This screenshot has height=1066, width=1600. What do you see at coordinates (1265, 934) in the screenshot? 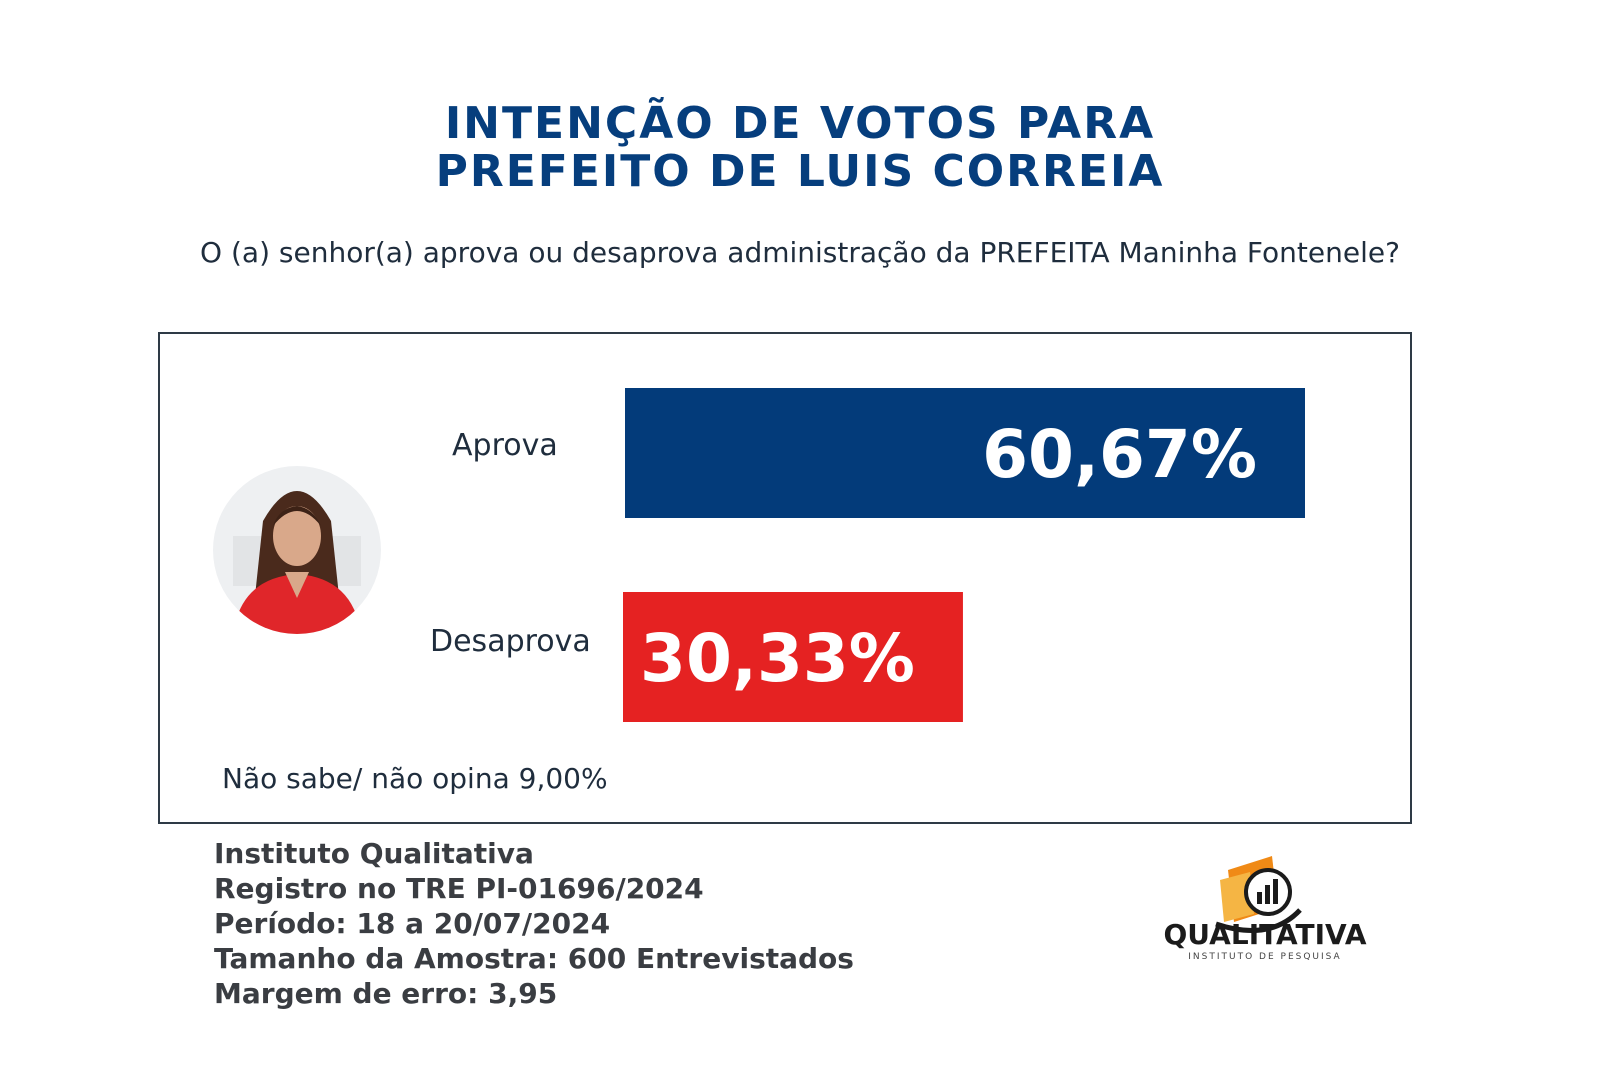
I see `logo-name: QUALITATIVA` at bounding box center [1265, 934].